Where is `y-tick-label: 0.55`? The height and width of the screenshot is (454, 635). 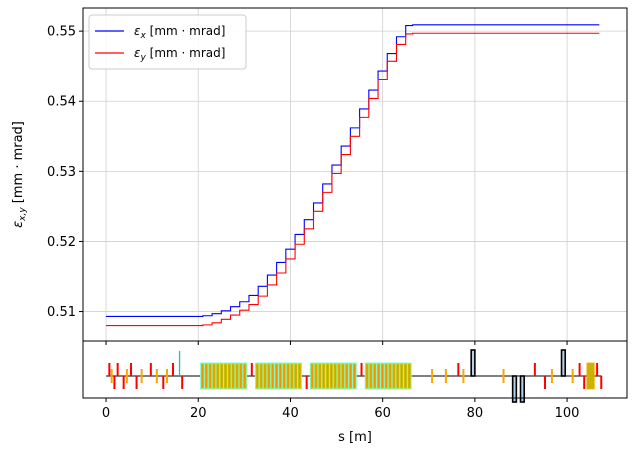 y-tick-label: 0.55 is located at coordinates (61, 32).